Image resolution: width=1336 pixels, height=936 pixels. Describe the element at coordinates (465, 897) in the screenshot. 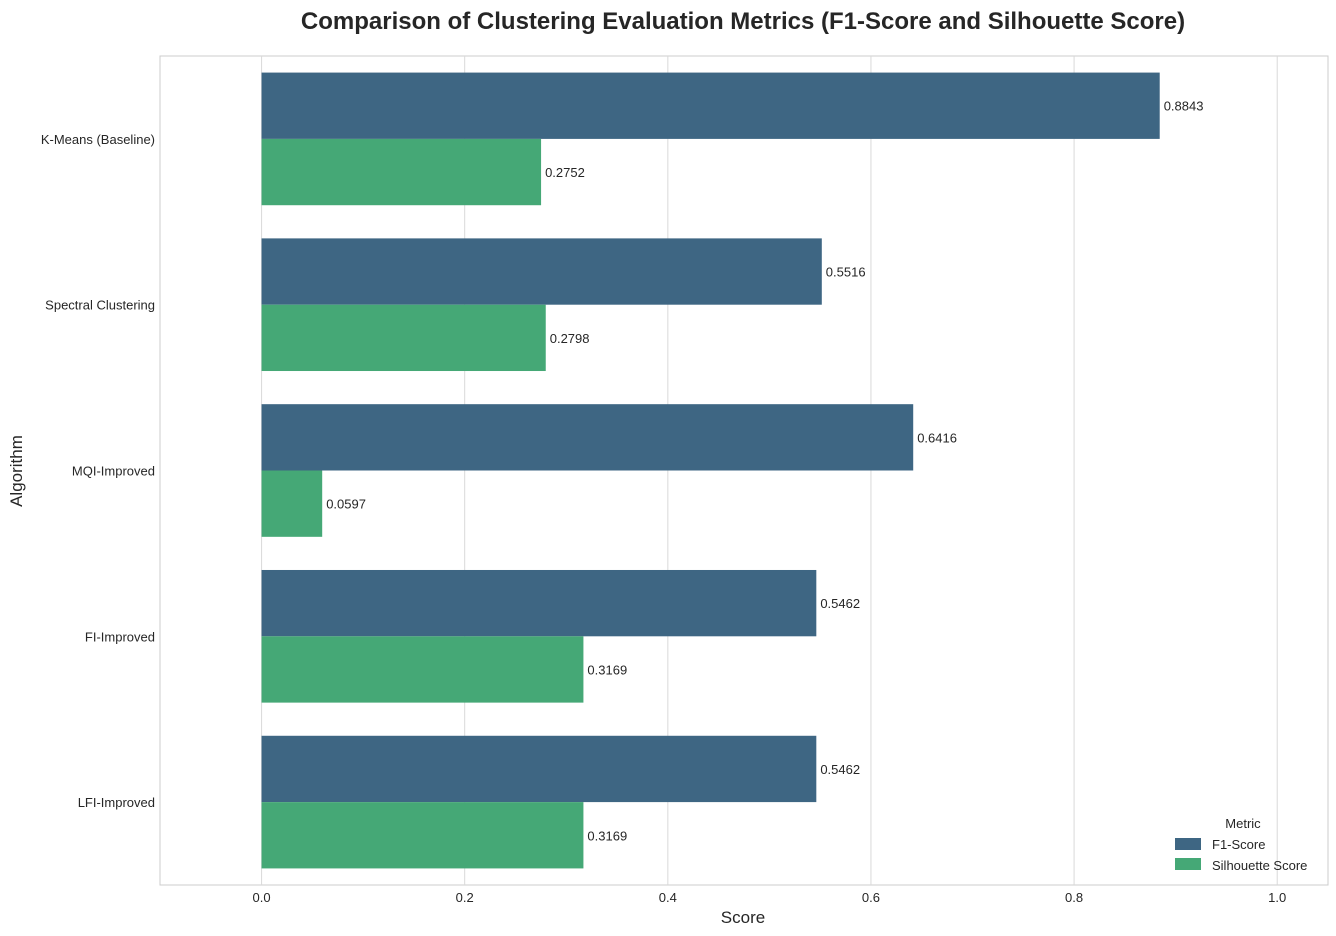

I see `x-tick-label: 0.2` at that location.